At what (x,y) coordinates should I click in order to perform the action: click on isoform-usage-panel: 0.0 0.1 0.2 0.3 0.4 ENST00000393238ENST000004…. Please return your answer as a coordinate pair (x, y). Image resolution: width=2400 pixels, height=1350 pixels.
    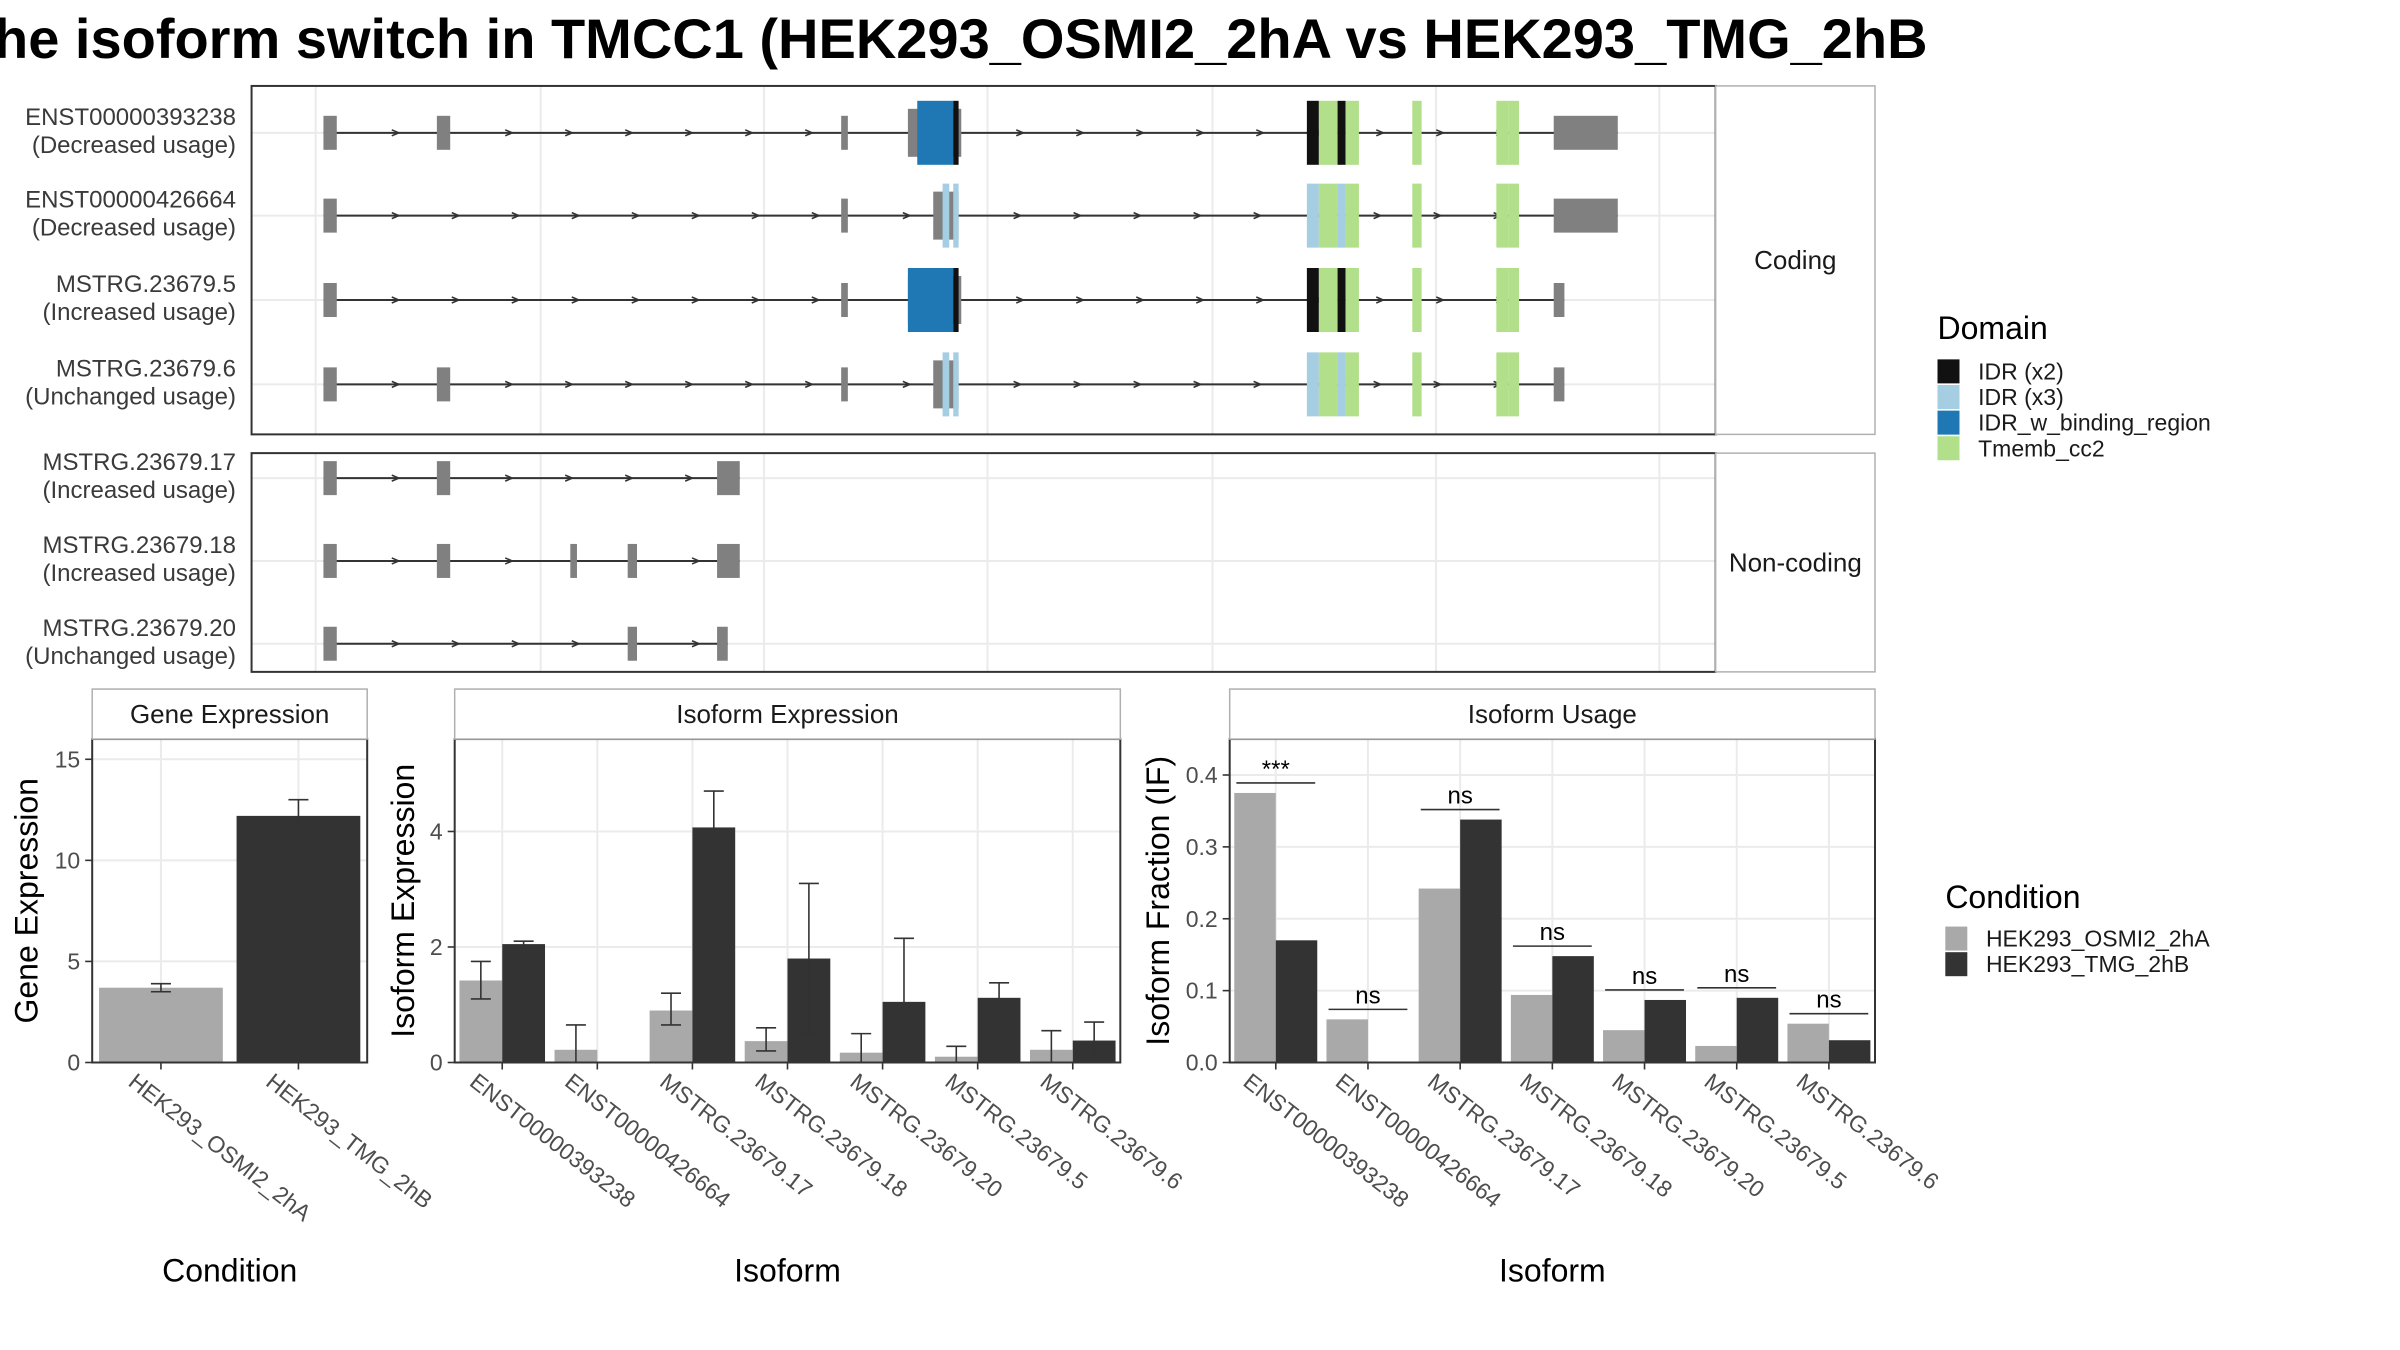
    Looking at the image, I should click on (1542, 988).